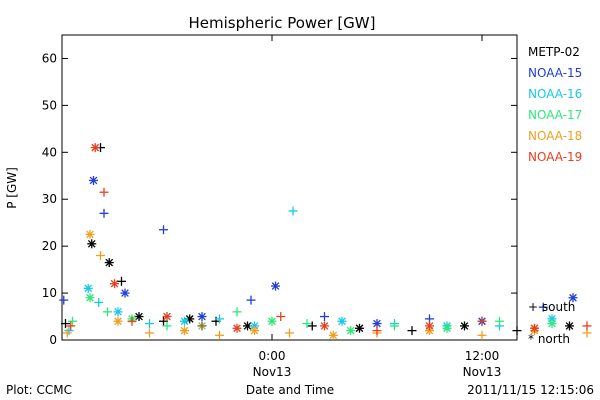 This screenshot has height=400, width=600. I want to click on y-tick-label: 60, so click(49, 58).